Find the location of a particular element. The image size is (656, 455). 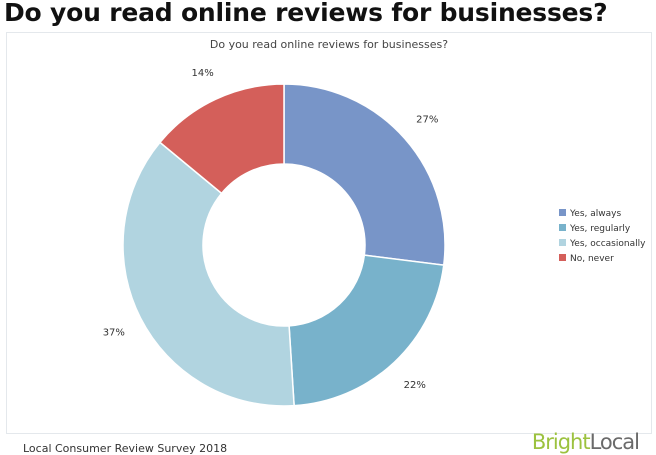

legend-item-label: Yes, always is located at coordinates (595, 214).